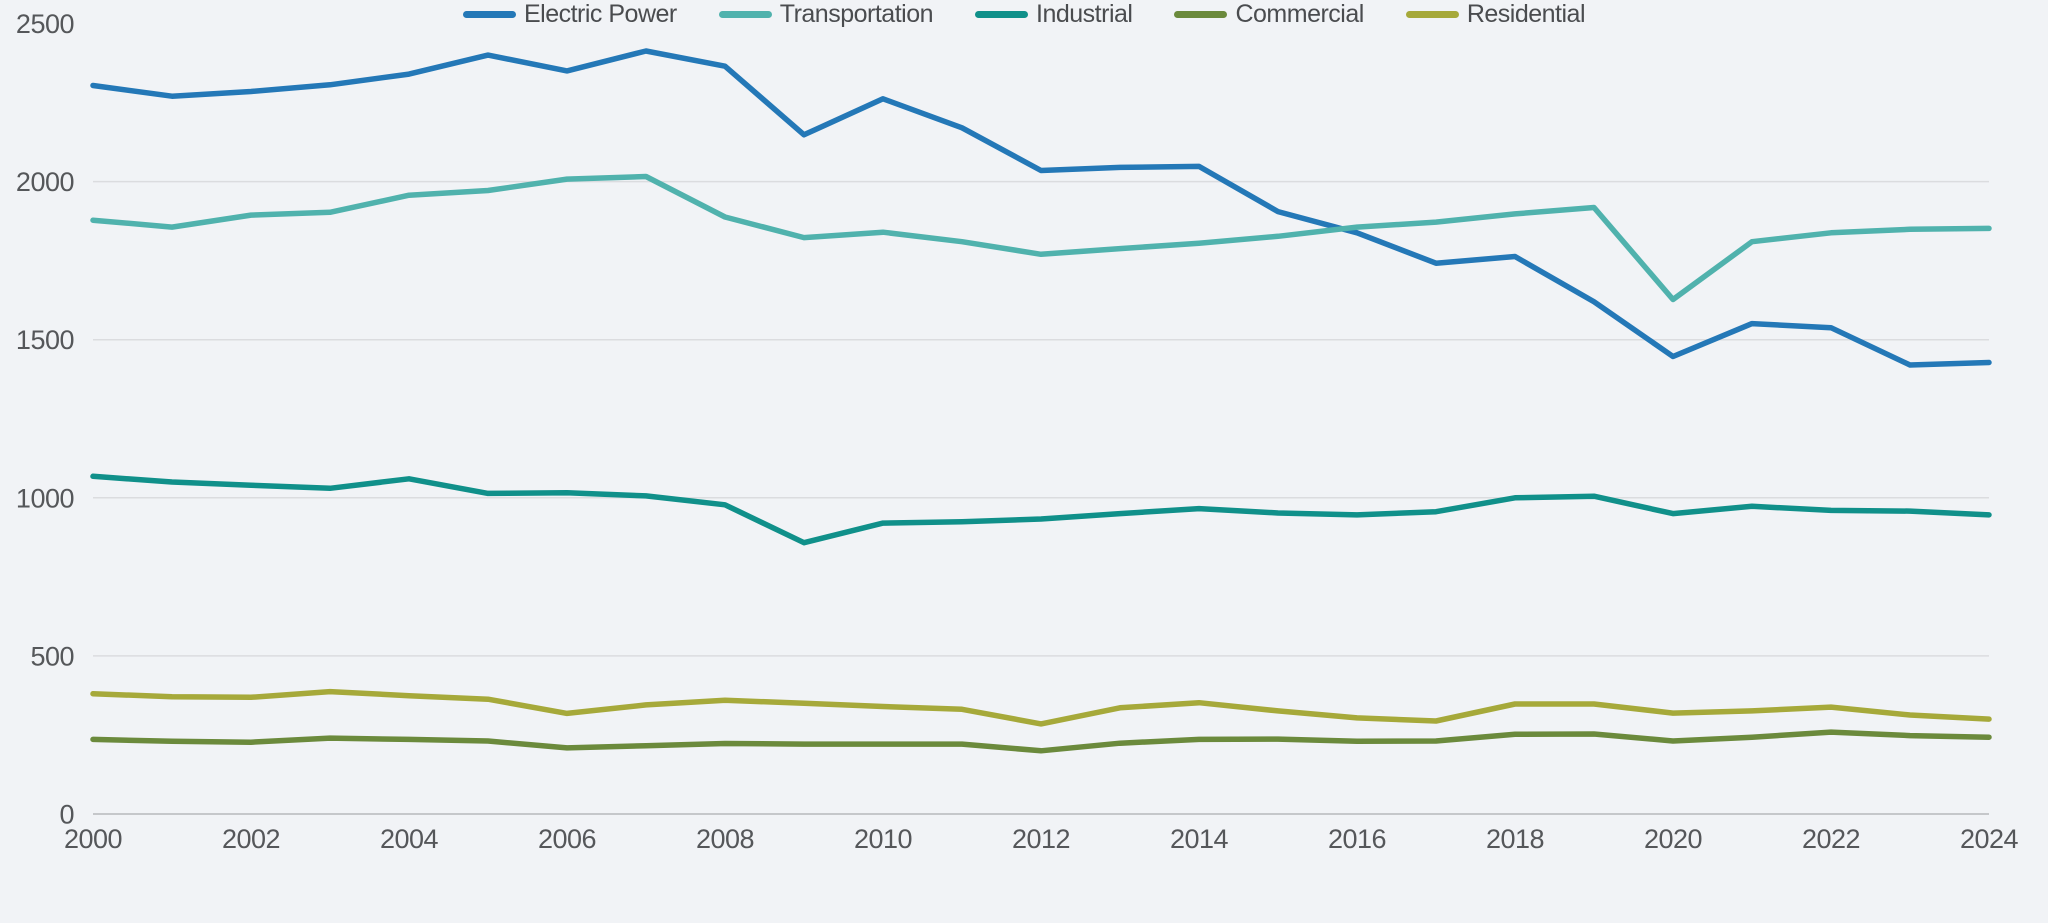  I want to click on legend-swatch-transportation, so click(745, 14).